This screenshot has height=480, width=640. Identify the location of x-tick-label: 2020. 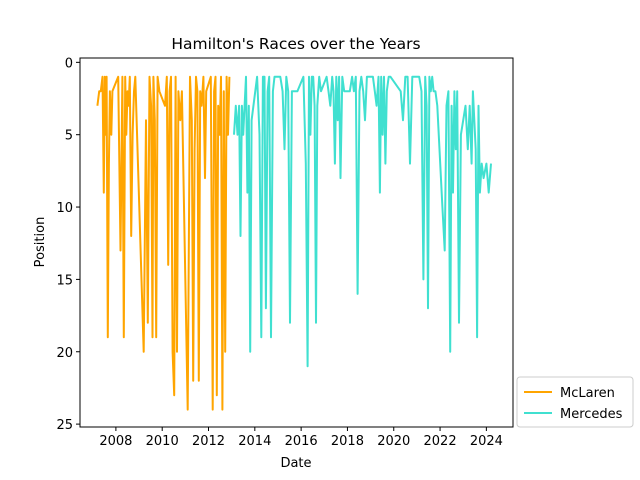
(393, 441).